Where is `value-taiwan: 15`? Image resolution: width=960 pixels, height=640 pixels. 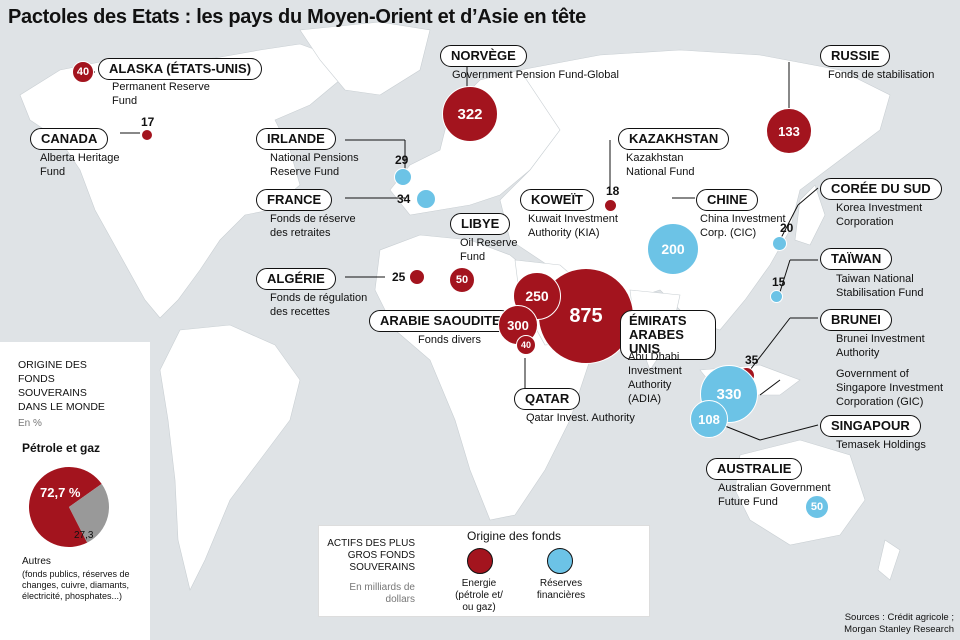 value-taiwan: 15 is located at coordinates (779, 282).